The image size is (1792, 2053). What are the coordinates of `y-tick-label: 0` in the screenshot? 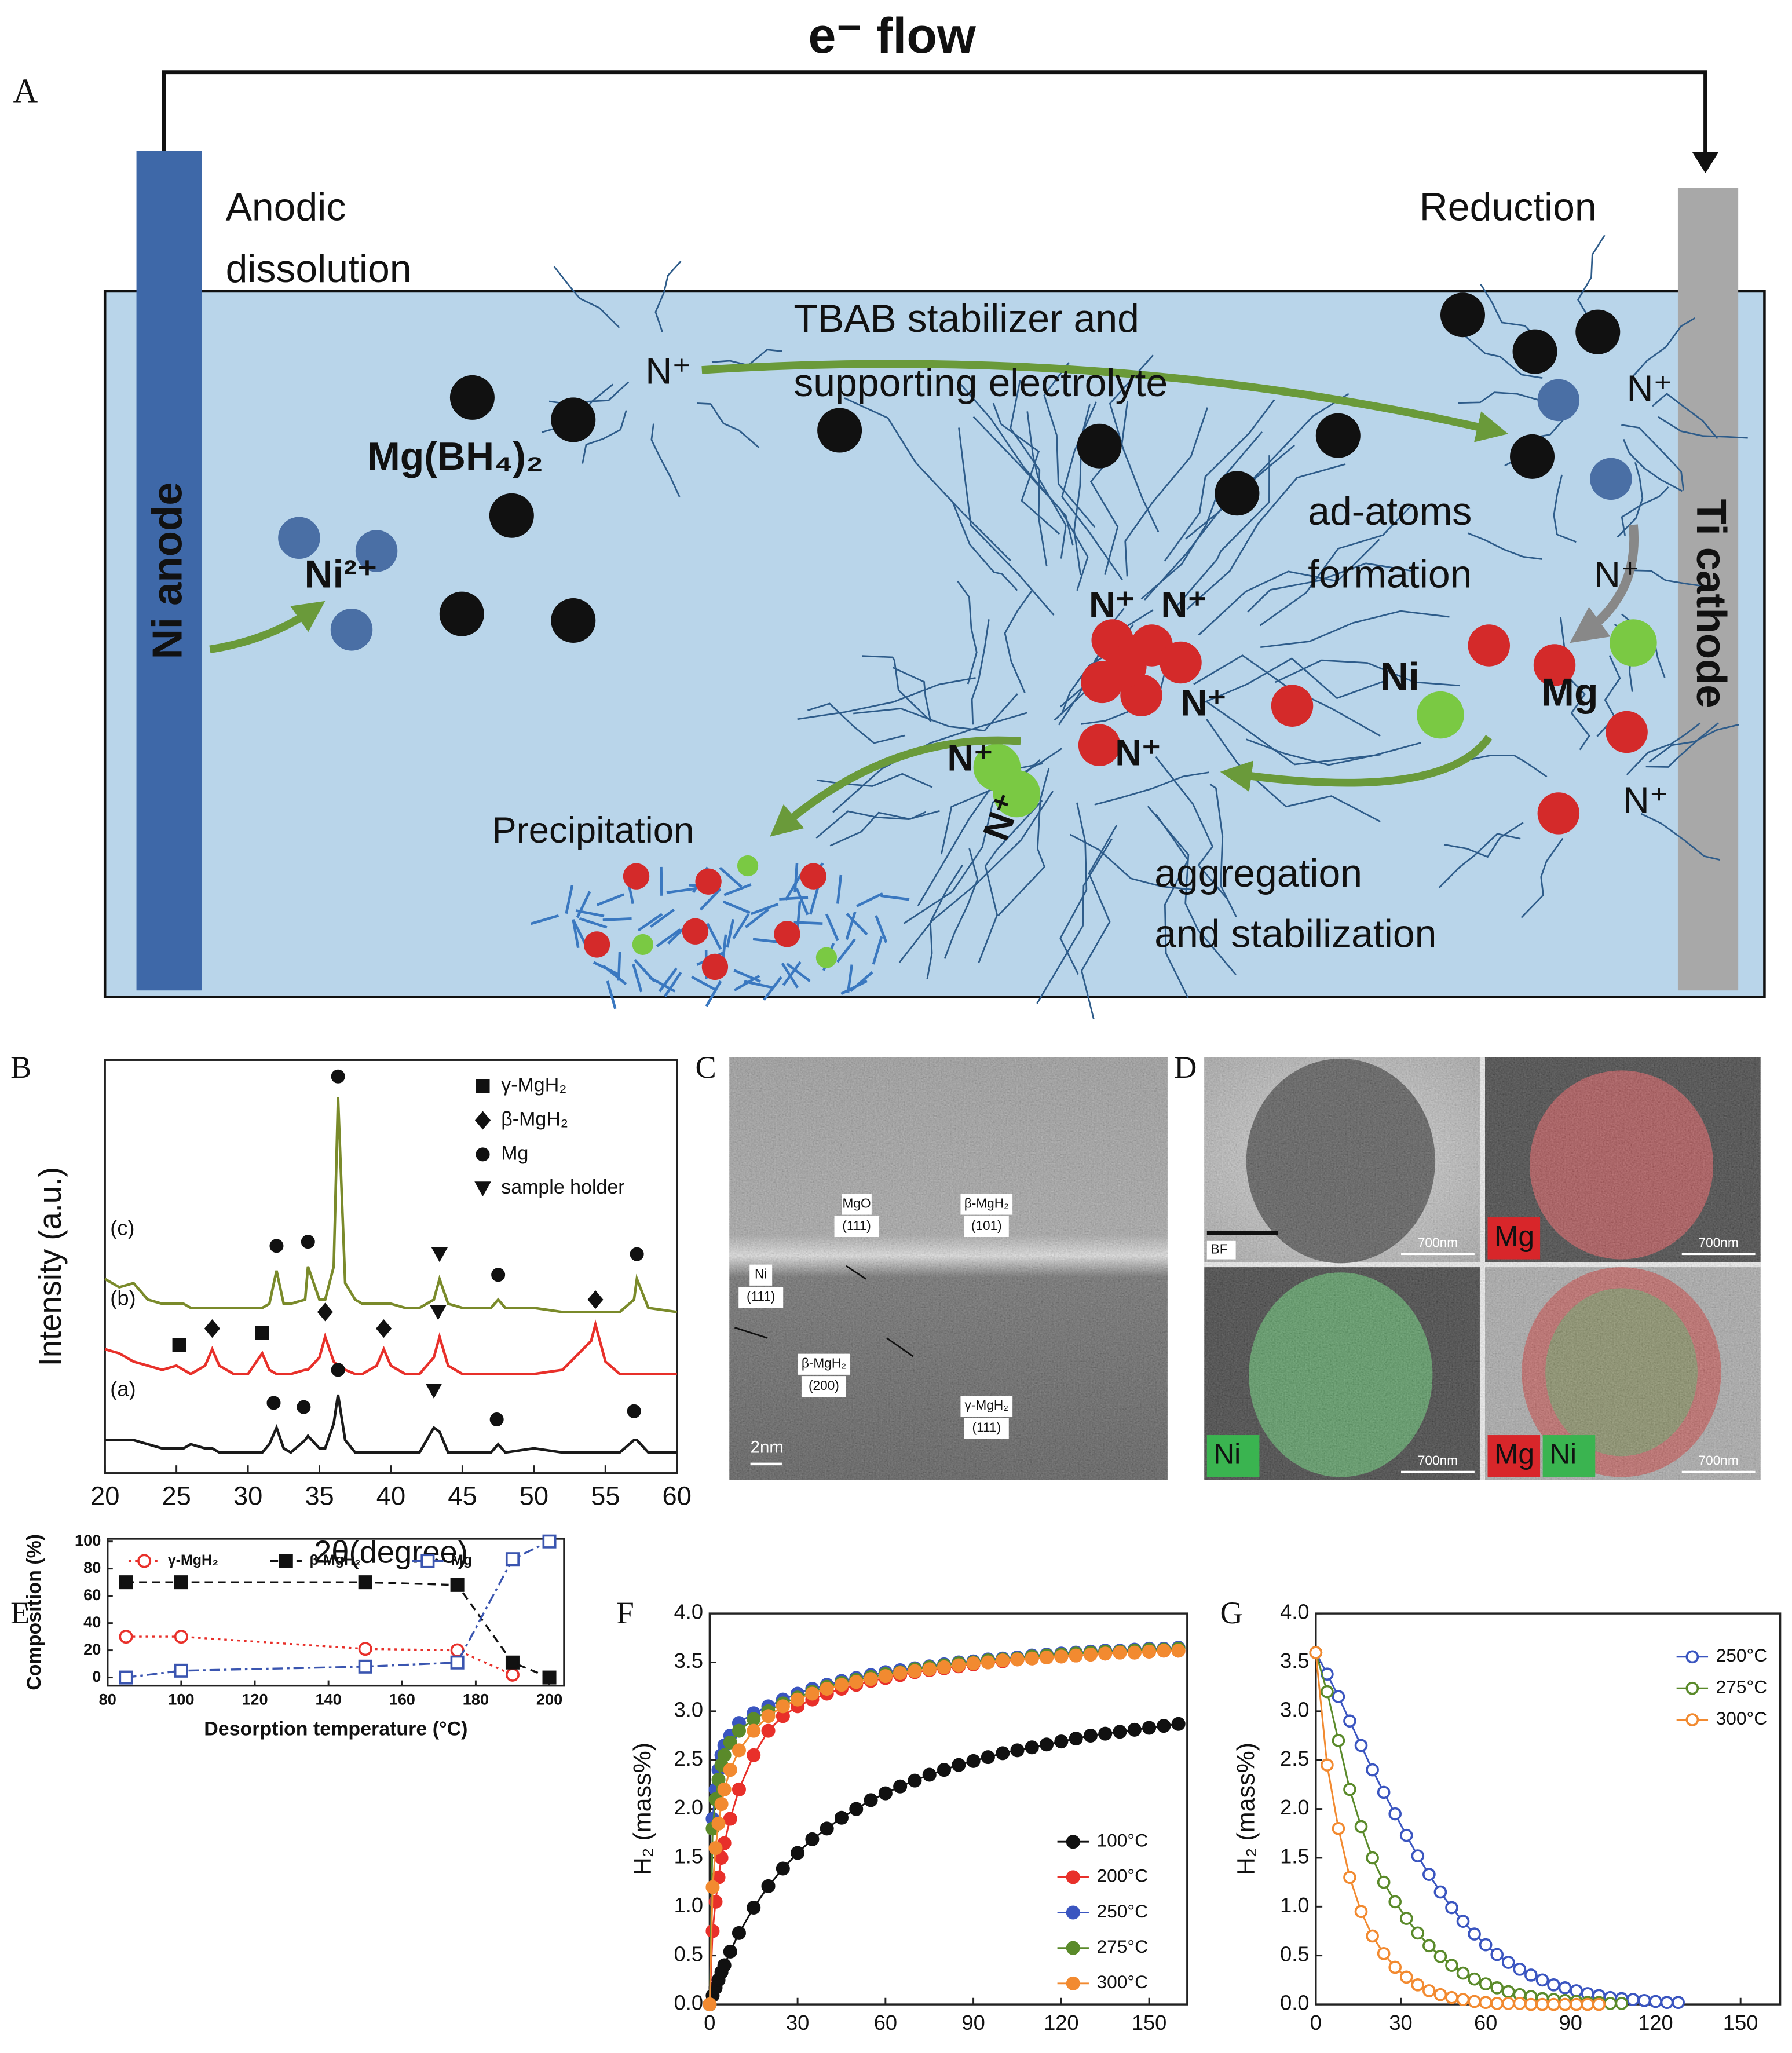 It's located at (97, 1676).